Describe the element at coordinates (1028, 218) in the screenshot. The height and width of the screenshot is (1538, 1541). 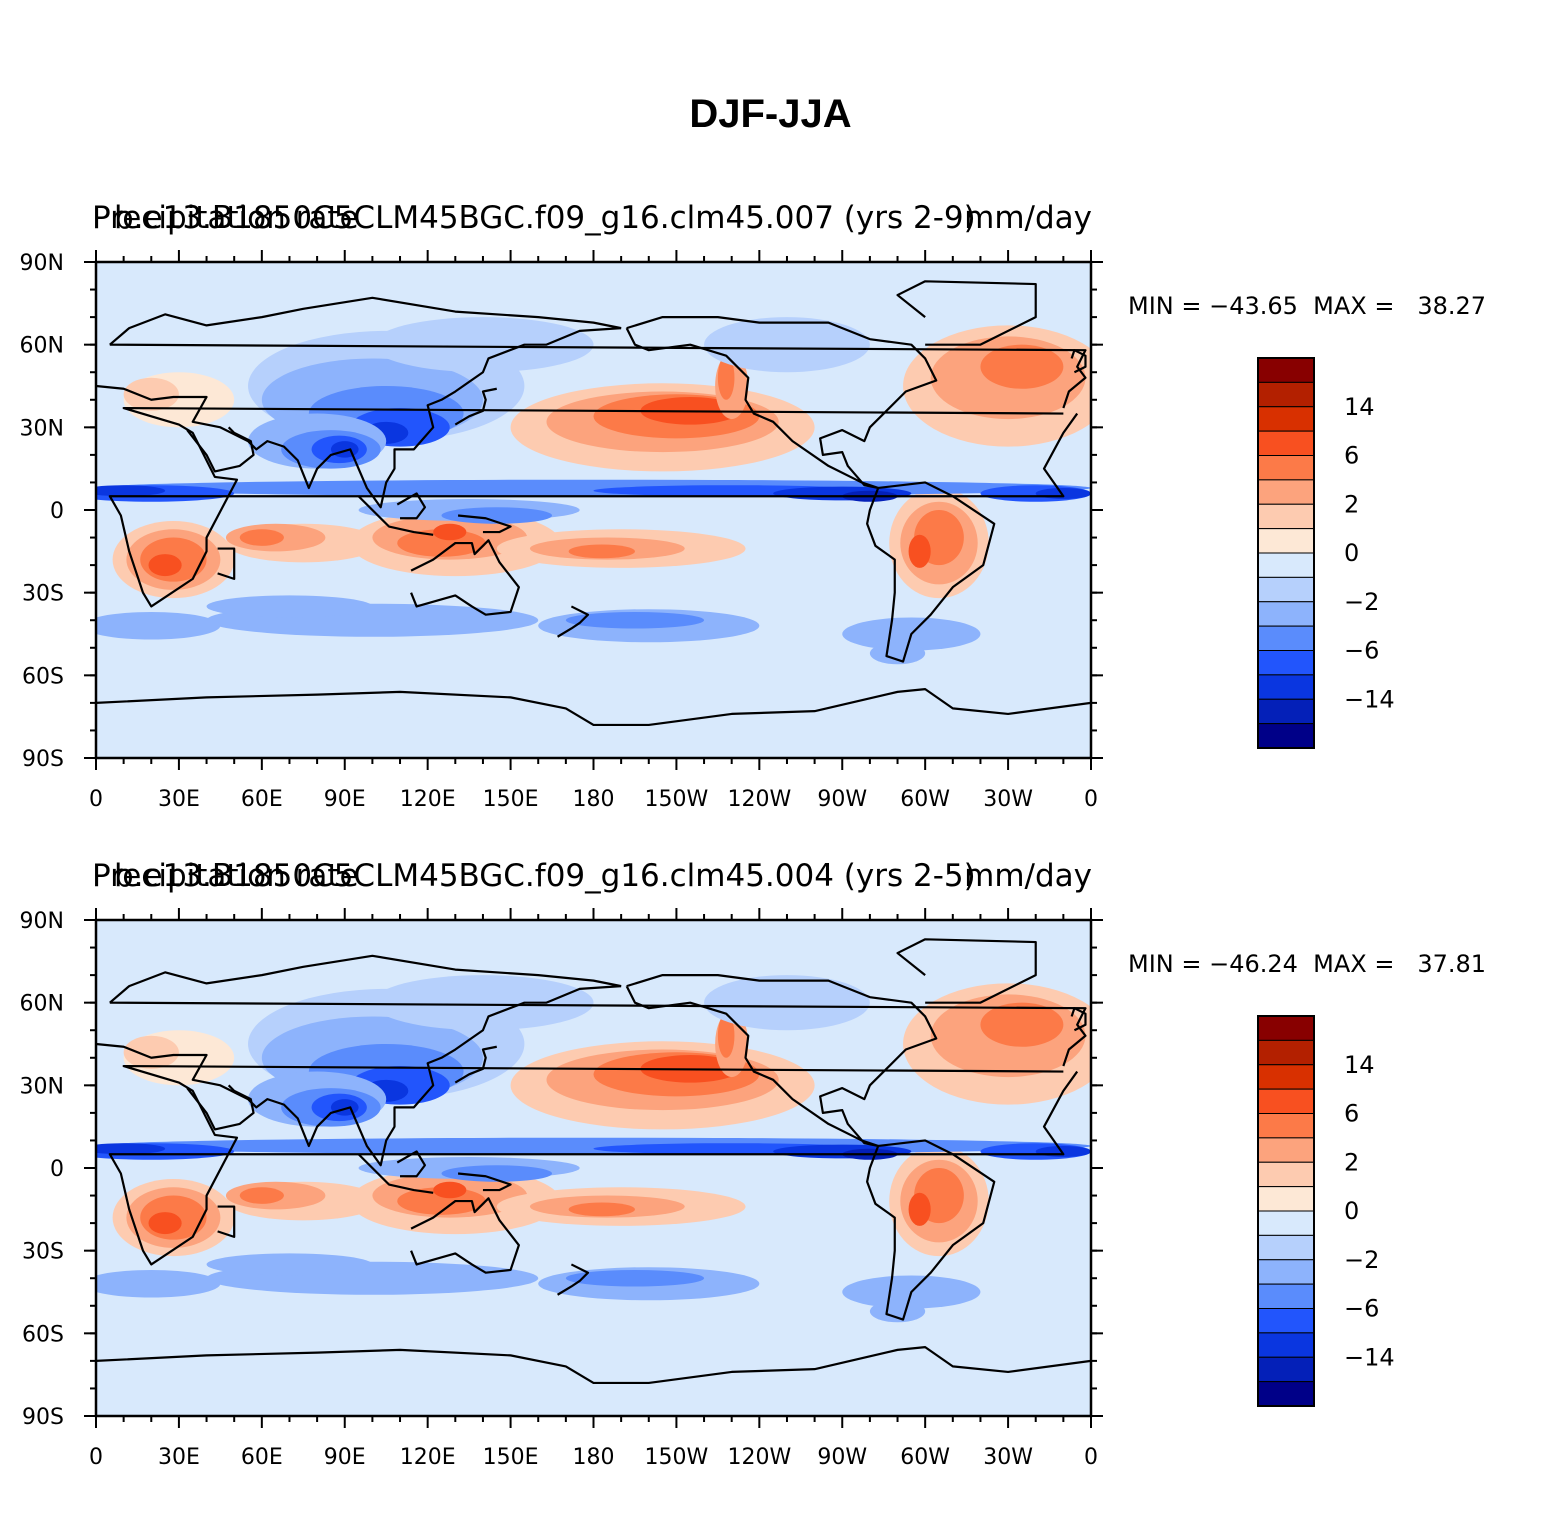
I see `units-string: mm/day` at that location.